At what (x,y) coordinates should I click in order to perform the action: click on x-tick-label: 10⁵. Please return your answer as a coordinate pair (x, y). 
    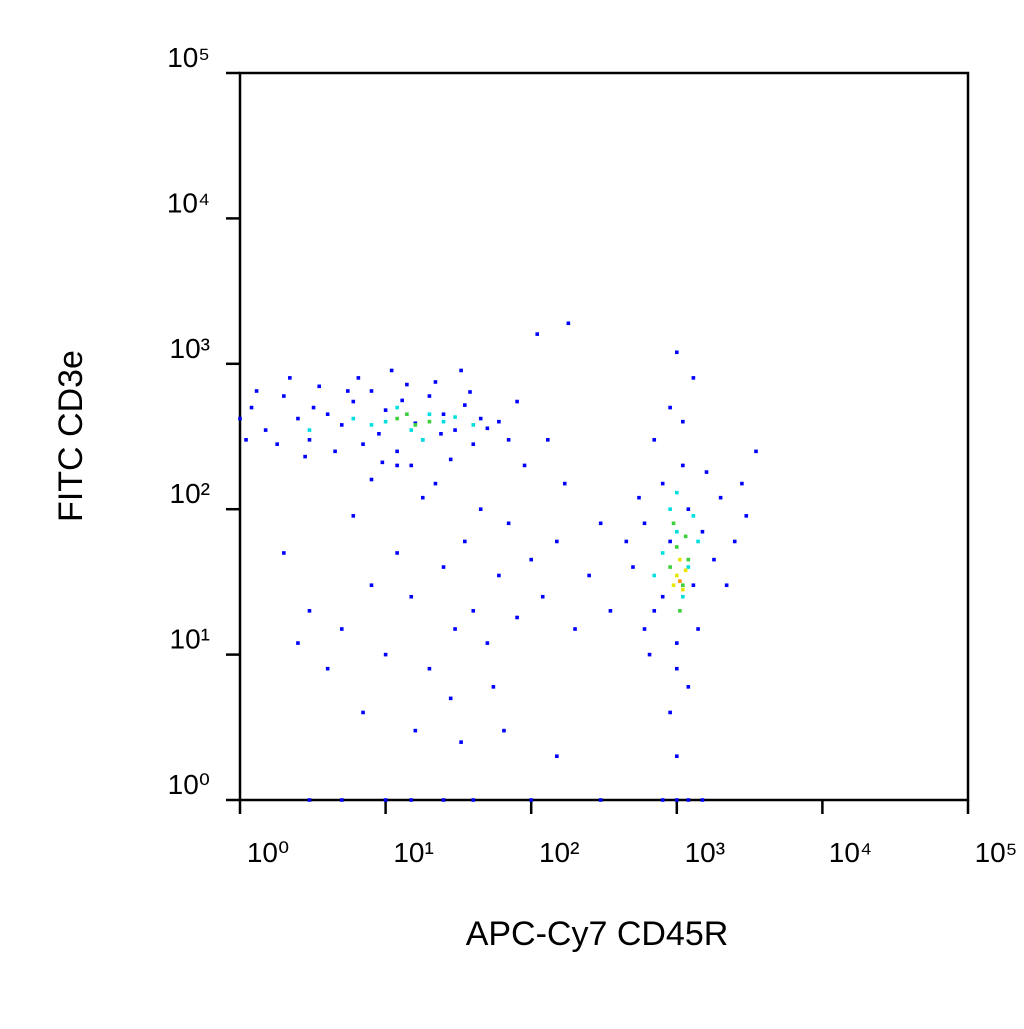
    Looking at the image, I should click on (996, 852).